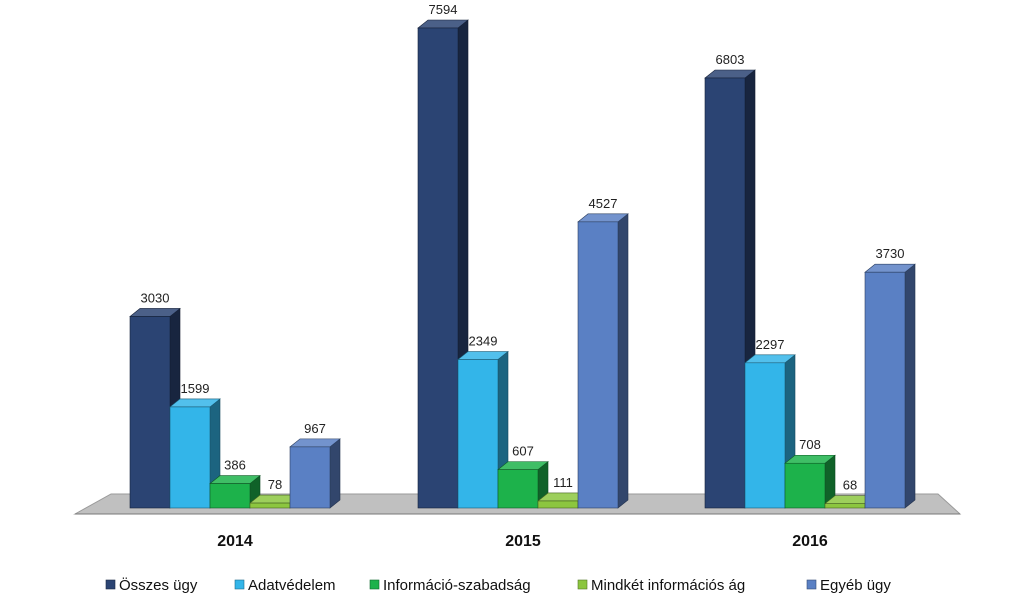  What do you see at coordinates (850, 485) in the screenshot?
I see `value-label-2016-series-3: 68` at bounding box center [850, 485].